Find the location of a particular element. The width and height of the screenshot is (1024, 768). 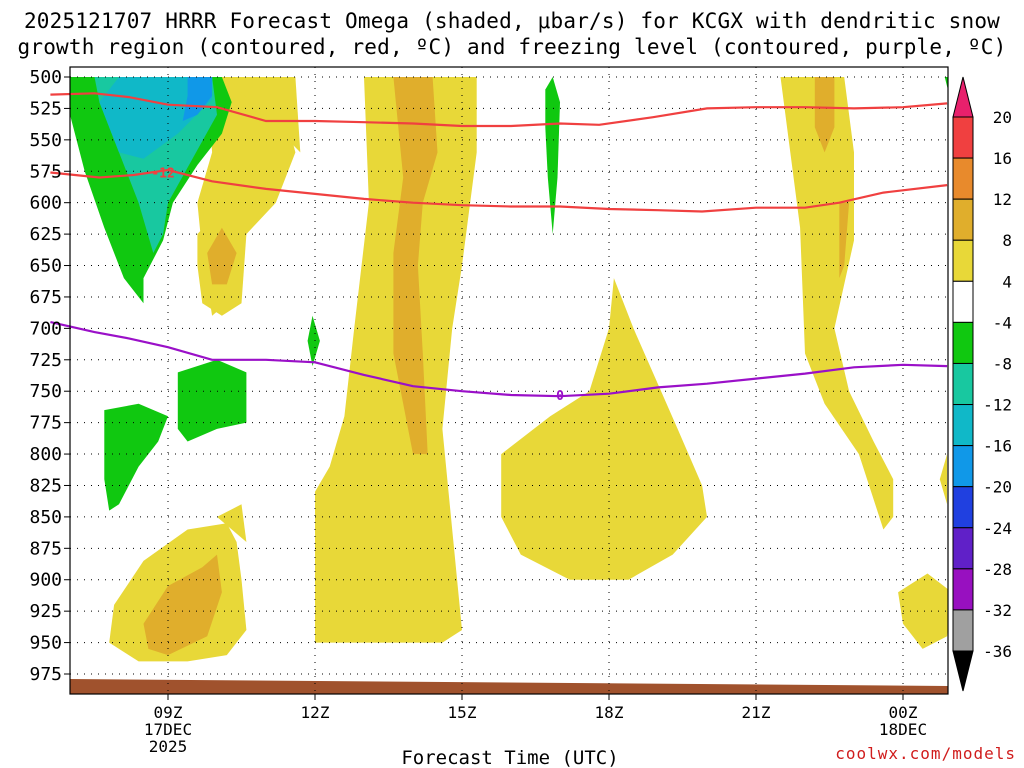

y-tick-label: 650 is located at coordinates (45, 266).